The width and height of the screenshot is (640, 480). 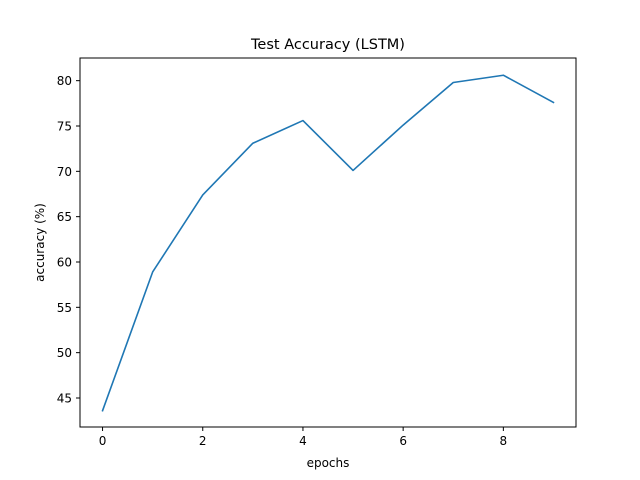 What do you see at coordinates (327, 45) in the screenshot?
I see `chart-title: Test Accuracy (LSTM)` at bounding box center [327, 45].